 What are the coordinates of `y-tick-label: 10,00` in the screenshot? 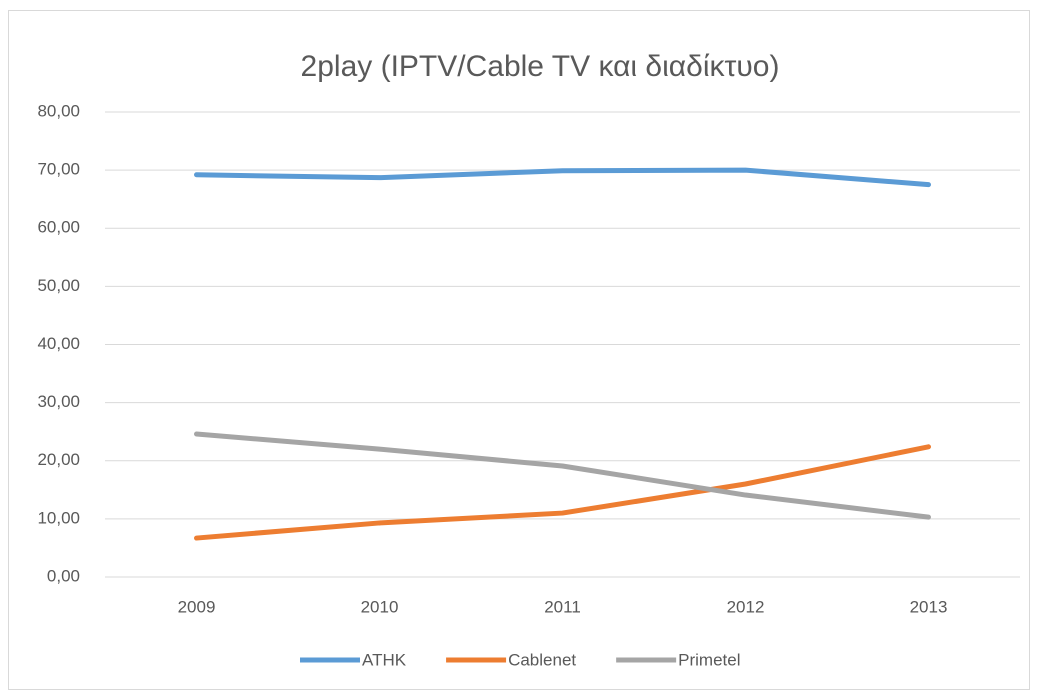 It's located at (58, 517).